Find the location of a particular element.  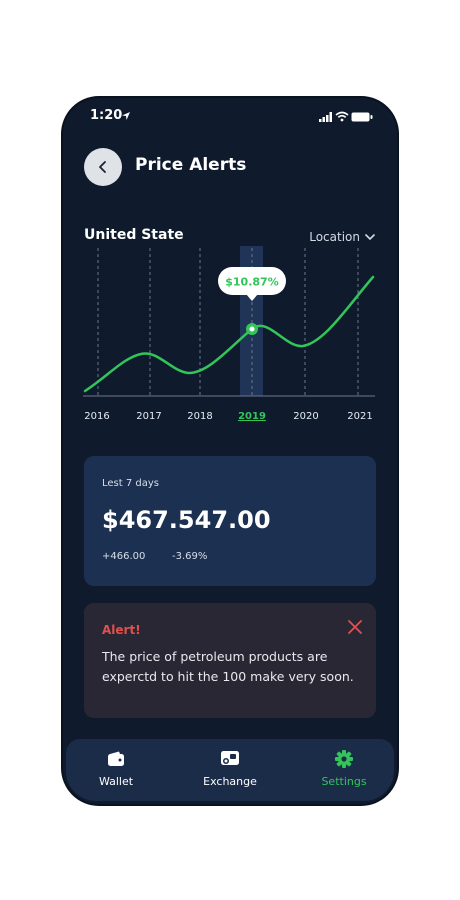

x-tick-2016: 2016 is located at coordinates (96, 416).